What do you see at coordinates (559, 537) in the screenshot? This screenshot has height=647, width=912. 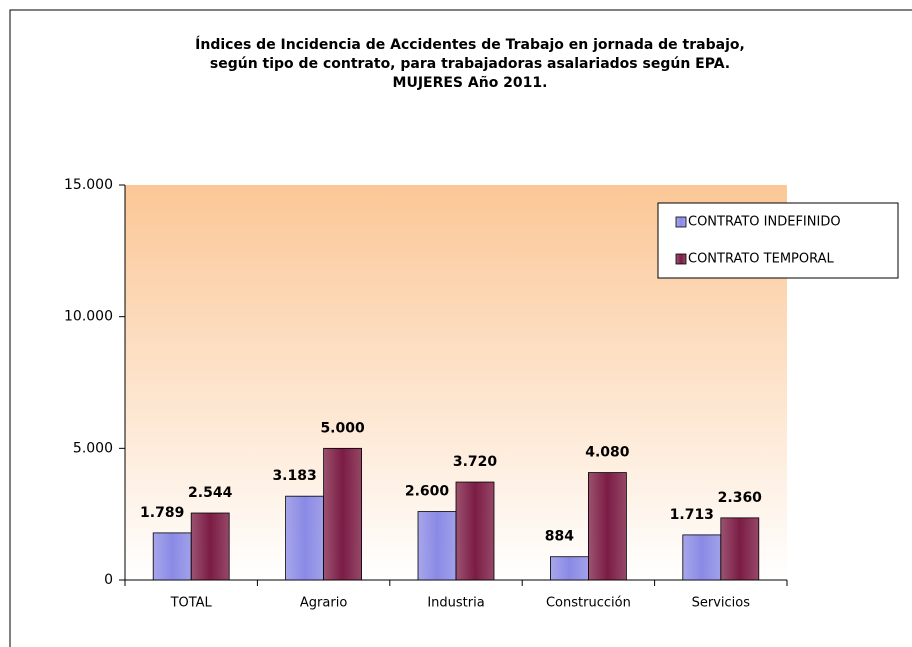 I see `value-label: 884` at bounding box center [559, 537].